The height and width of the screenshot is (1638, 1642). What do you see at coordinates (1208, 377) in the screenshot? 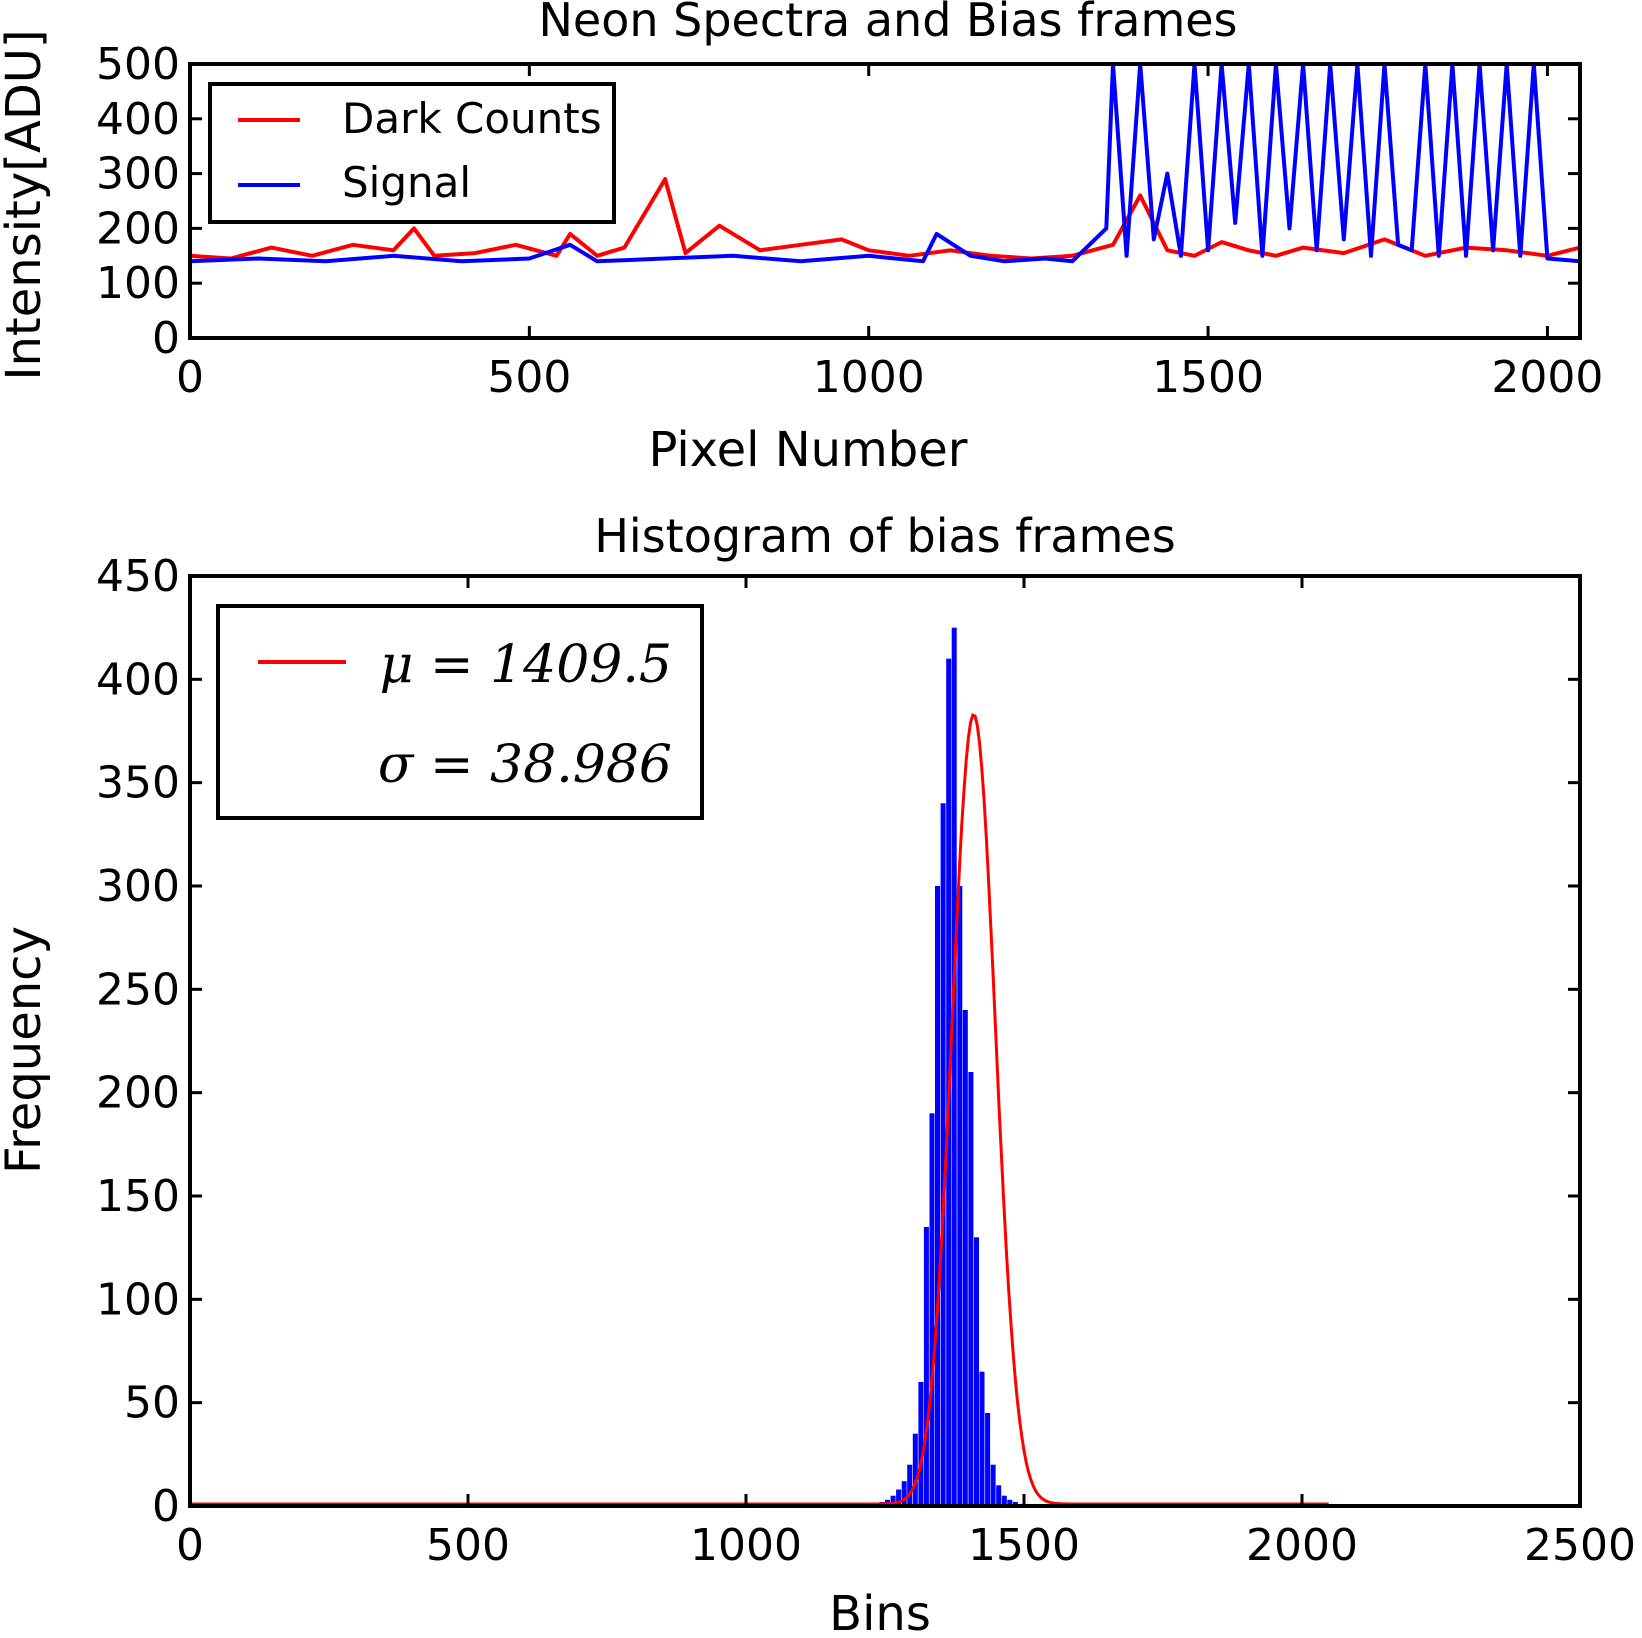
I see `chart1-xtick-label: 1500` at bounding box center [1208, 377].